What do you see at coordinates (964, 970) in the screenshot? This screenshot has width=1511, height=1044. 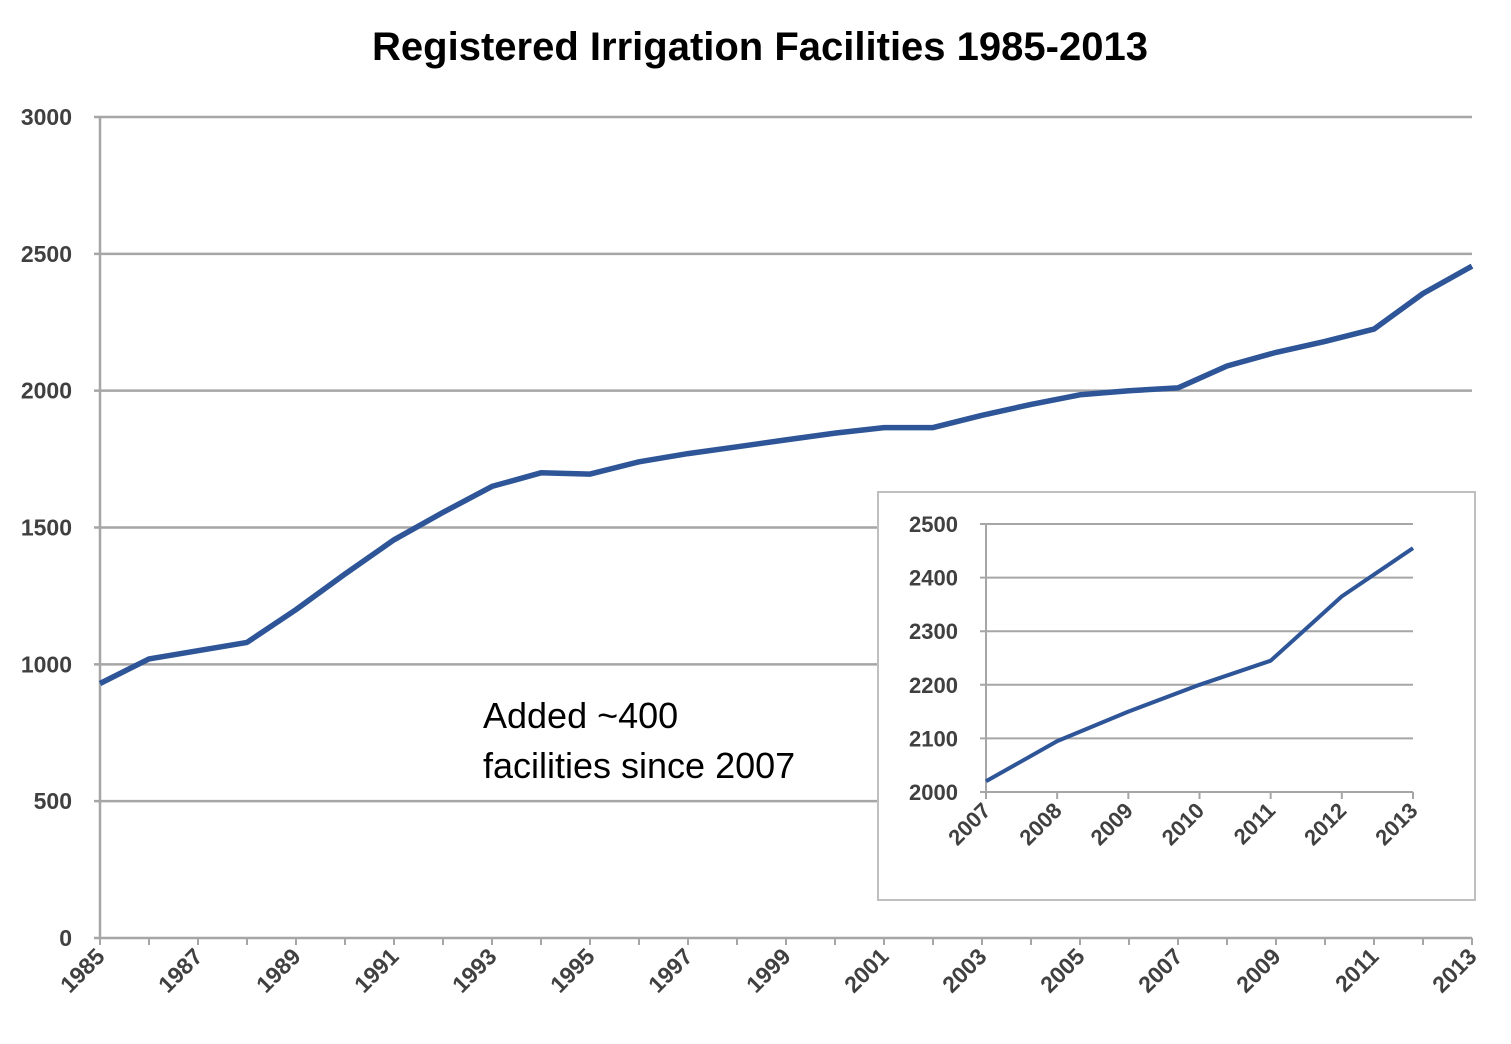 I see `x-tick-label-2003: 2003` at bounding box center [964, 970].